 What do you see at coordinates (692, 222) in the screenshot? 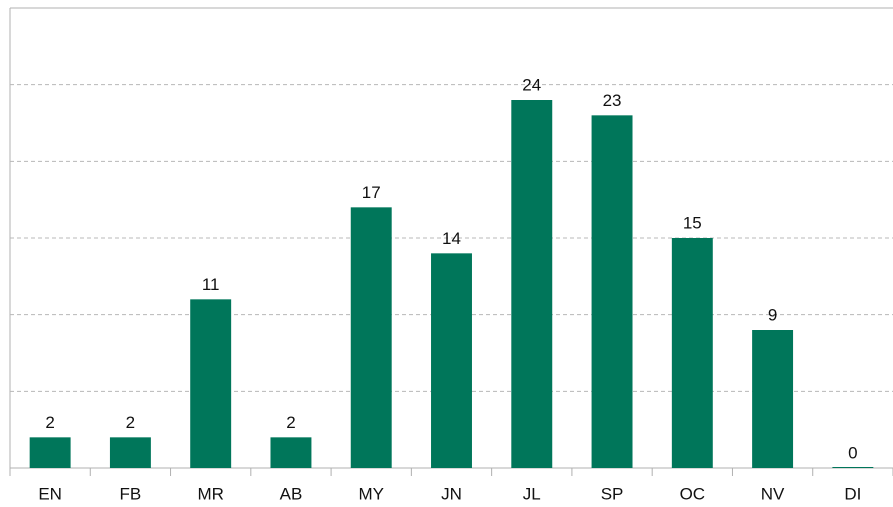
I see `value-label: 15` at bounding box center [692, 222].